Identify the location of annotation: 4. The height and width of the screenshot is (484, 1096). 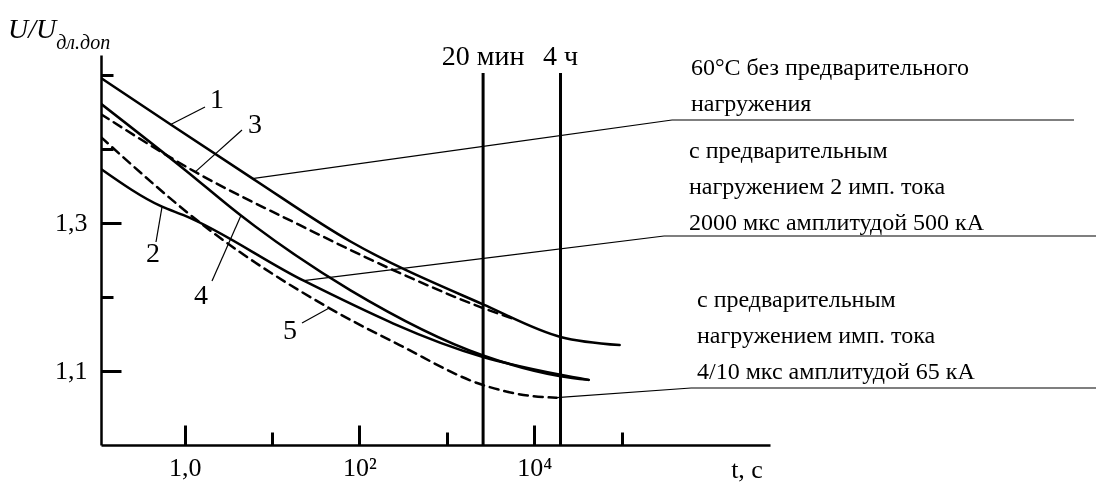
(201, 294).